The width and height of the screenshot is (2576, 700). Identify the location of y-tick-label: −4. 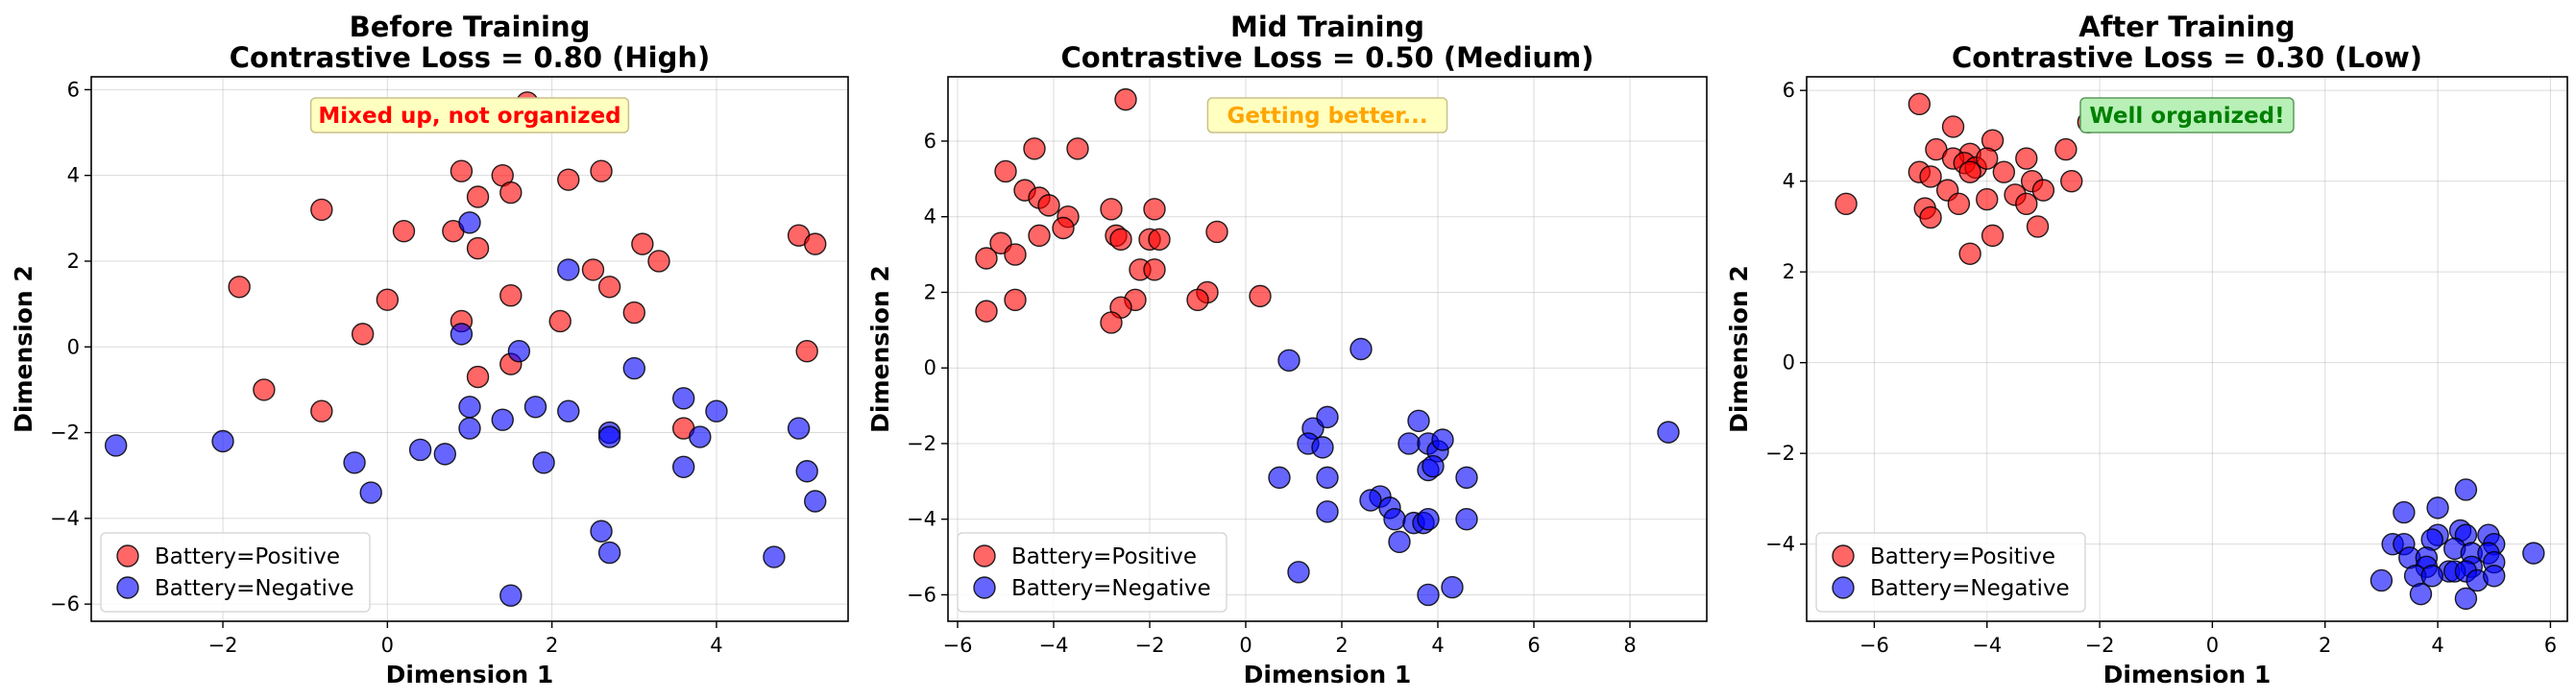
(921, 519).